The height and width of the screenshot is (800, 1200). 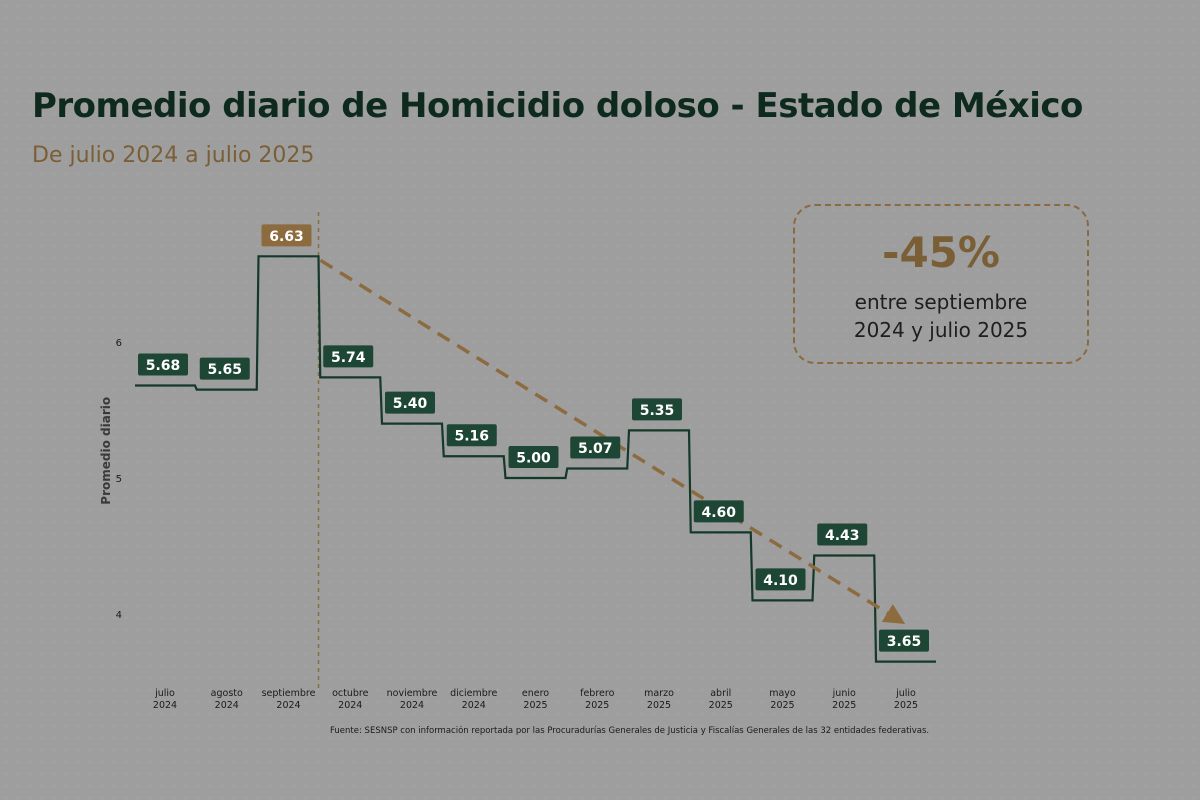 What do you see at coordinates (473, 693) in the screenshot?
I see `x-tick-label-month: diciembre` at bounding box center [473, 693].